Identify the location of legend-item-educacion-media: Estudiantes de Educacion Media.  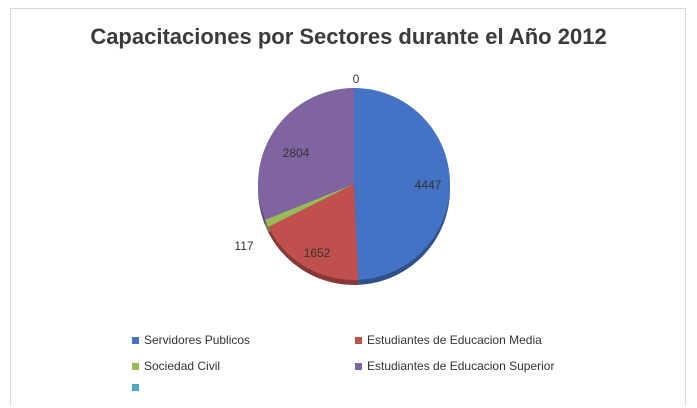
(448, 340).